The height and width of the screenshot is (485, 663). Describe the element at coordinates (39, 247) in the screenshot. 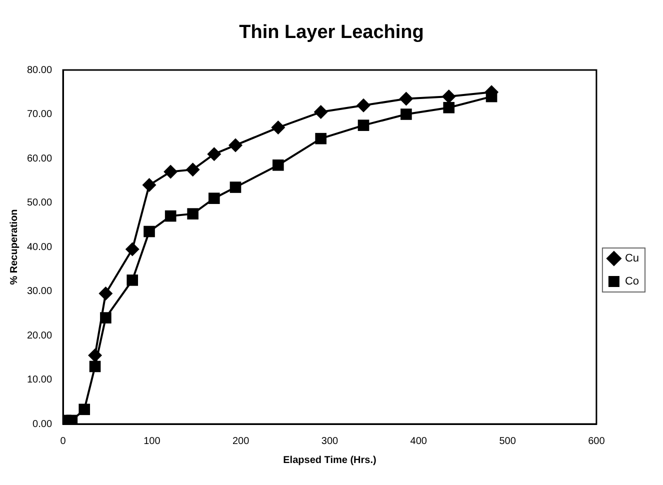

I see `y-tick-label: 40.00` at that location.